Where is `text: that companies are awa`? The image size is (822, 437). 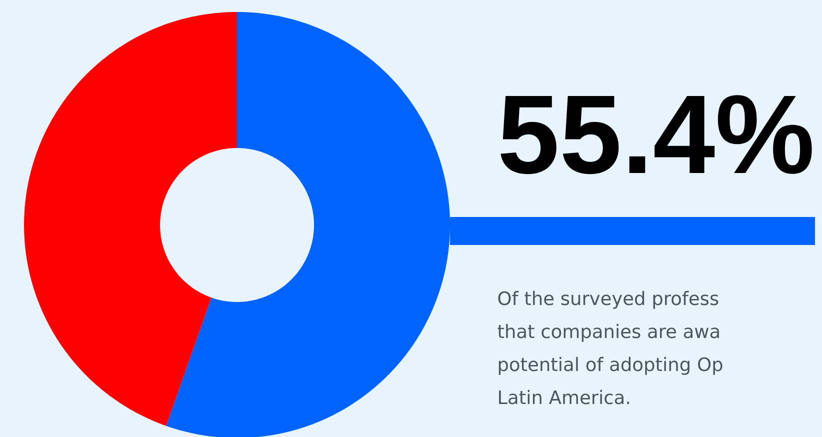 text: that companies are awa is located at coordinates (608, 333).